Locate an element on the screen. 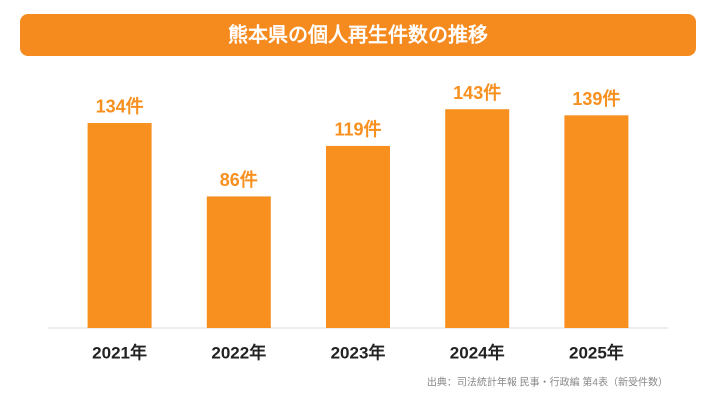 This screenshot has height=403, width=716. x-tick-label: 2024年 is located at coordinates (477, 352).